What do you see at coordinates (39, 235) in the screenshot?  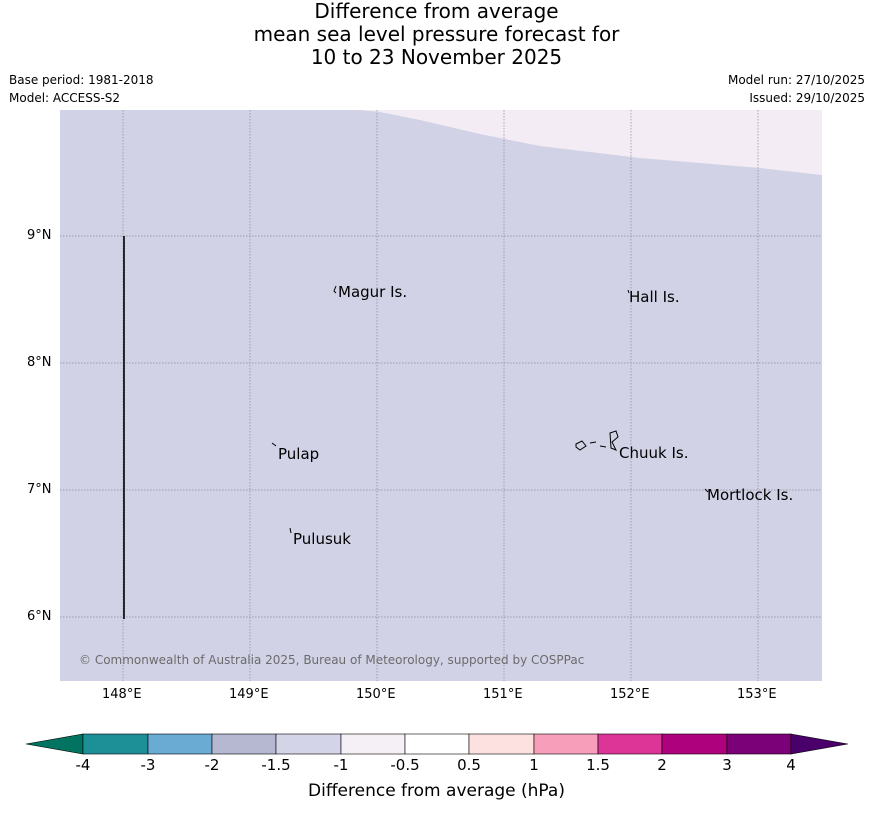 I see `lat-label-9n: 9°N` at bounding box center [39, 235].